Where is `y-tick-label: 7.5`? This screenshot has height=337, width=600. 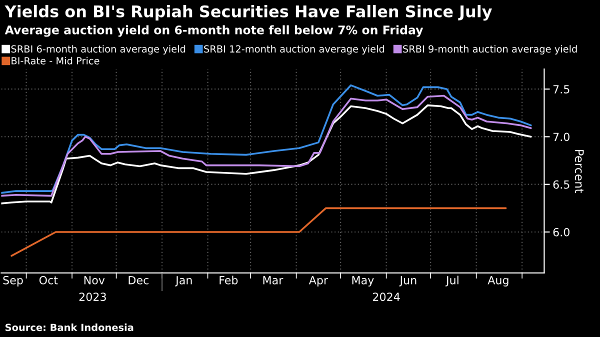 y-tick-label: 7.5 is located at coordinates (561, 89).